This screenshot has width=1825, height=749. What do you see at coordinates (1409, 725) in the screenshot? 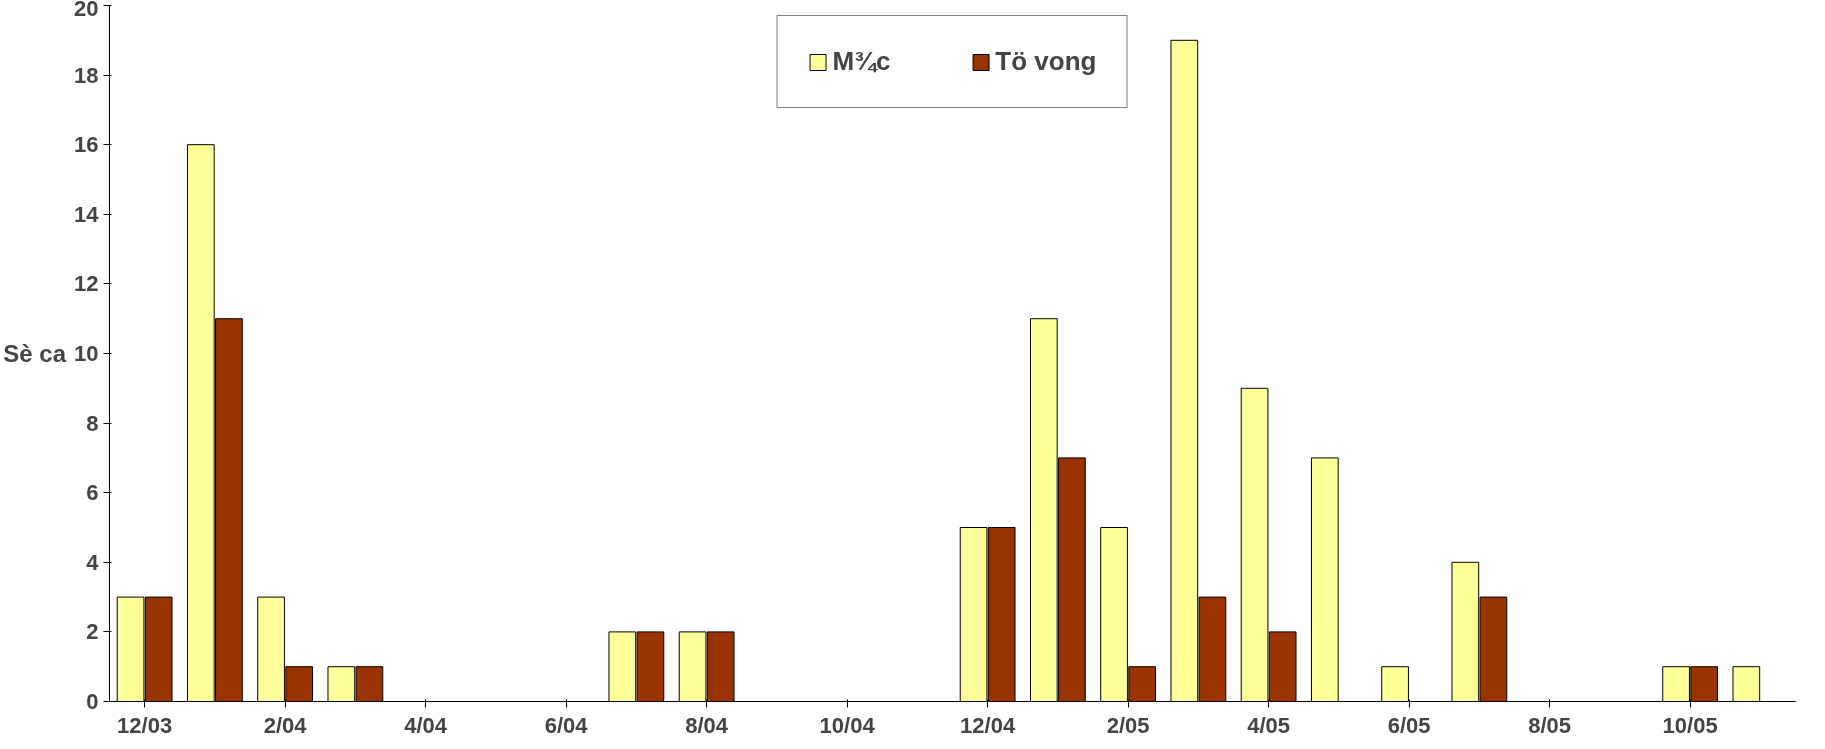
I see `x-tick-label: 6/05` at bounding box center [1409, 725].